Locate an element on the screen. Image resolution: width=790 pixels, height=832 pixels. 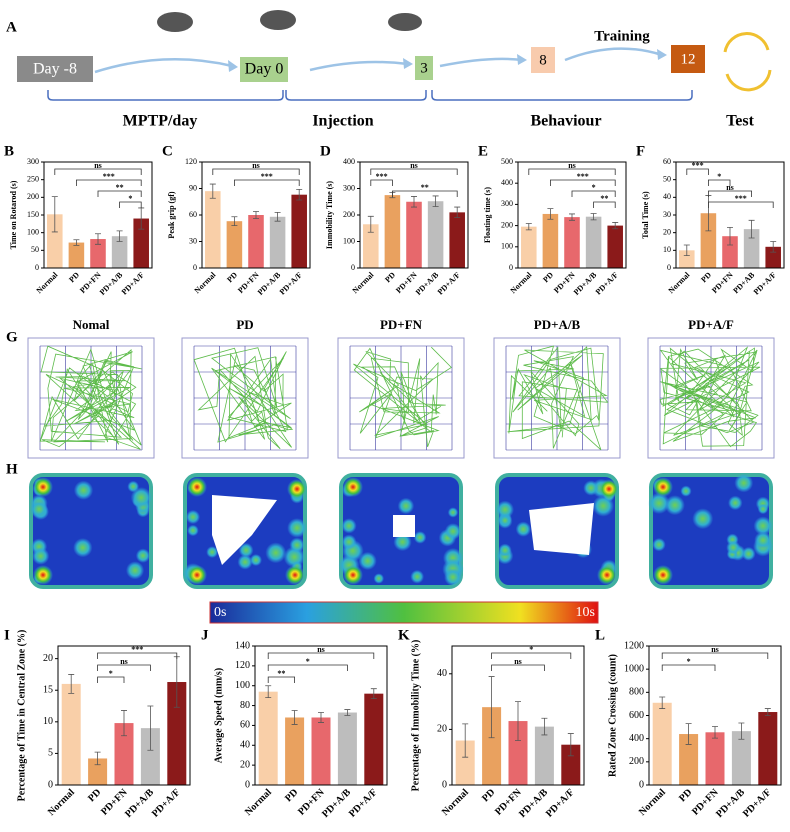
timeline-arrows is located at coordinates (378, 60).